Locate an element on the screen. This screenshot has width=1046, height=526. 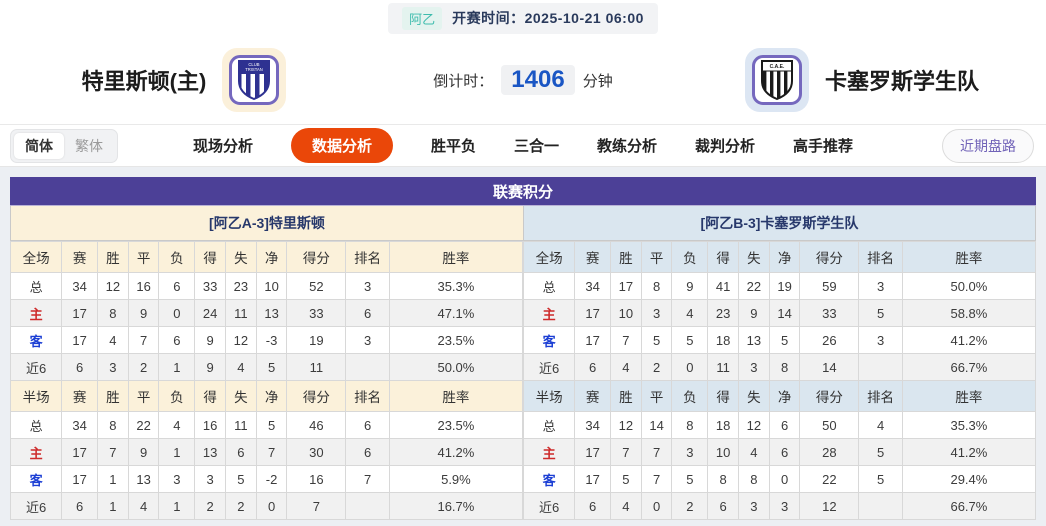
column-header-row: 半场赛胜平负得失净得分 排名 胜率 is located at coordinates (779, 396).